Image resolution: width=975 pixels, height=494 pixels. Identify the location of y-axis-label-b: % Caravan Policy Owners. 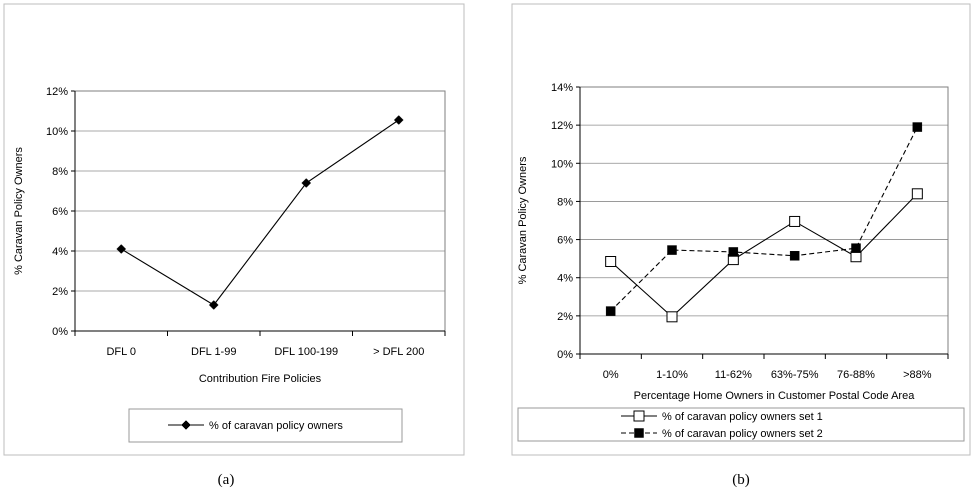
(523, 220).